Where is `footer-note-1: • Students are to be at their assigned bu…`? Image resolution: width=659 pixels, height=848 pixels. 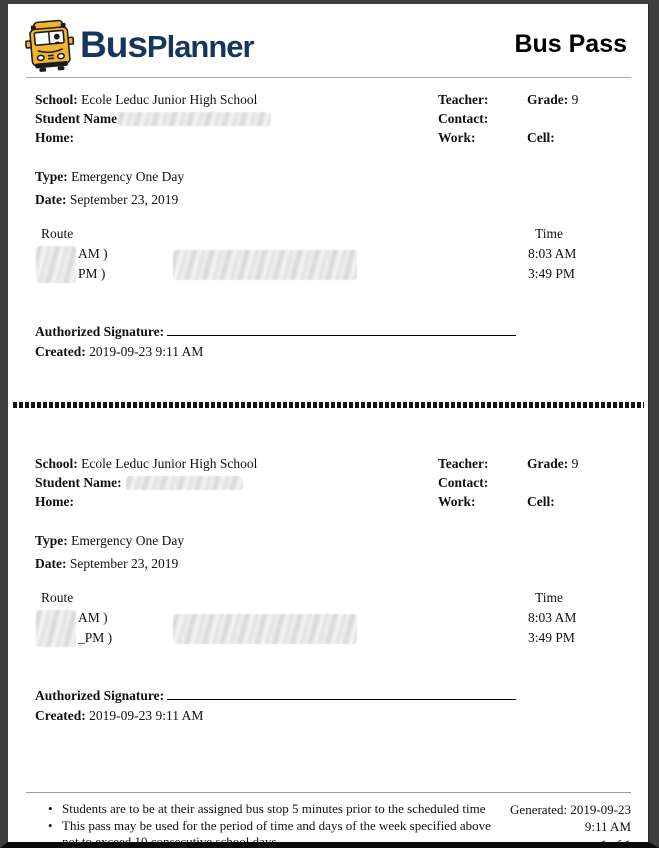 footer-note-1: • Students are to be at their assigned bu… is located at coordinates (270, 809).